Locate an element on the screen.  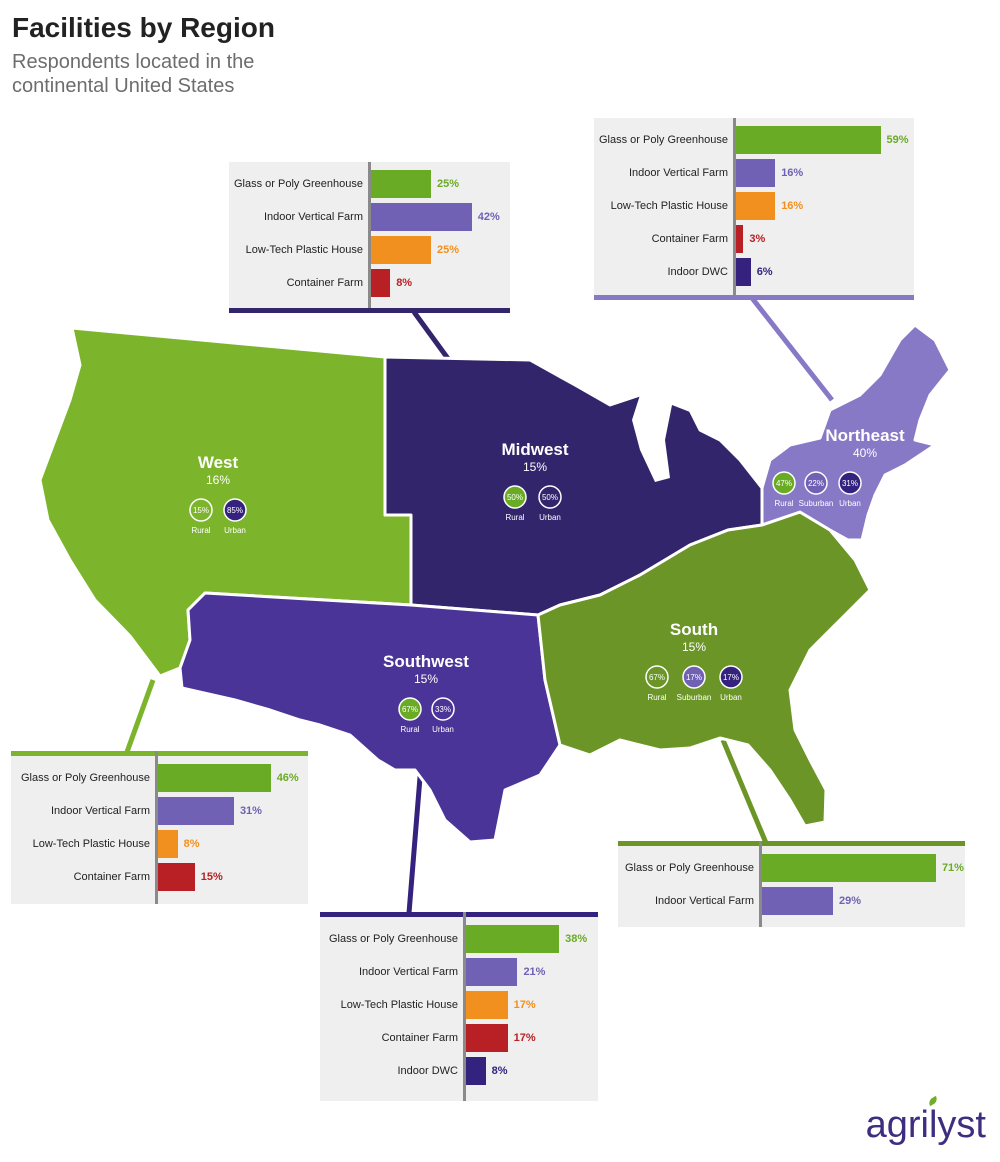
share-value: 85% is located at coordinates (235, 510).